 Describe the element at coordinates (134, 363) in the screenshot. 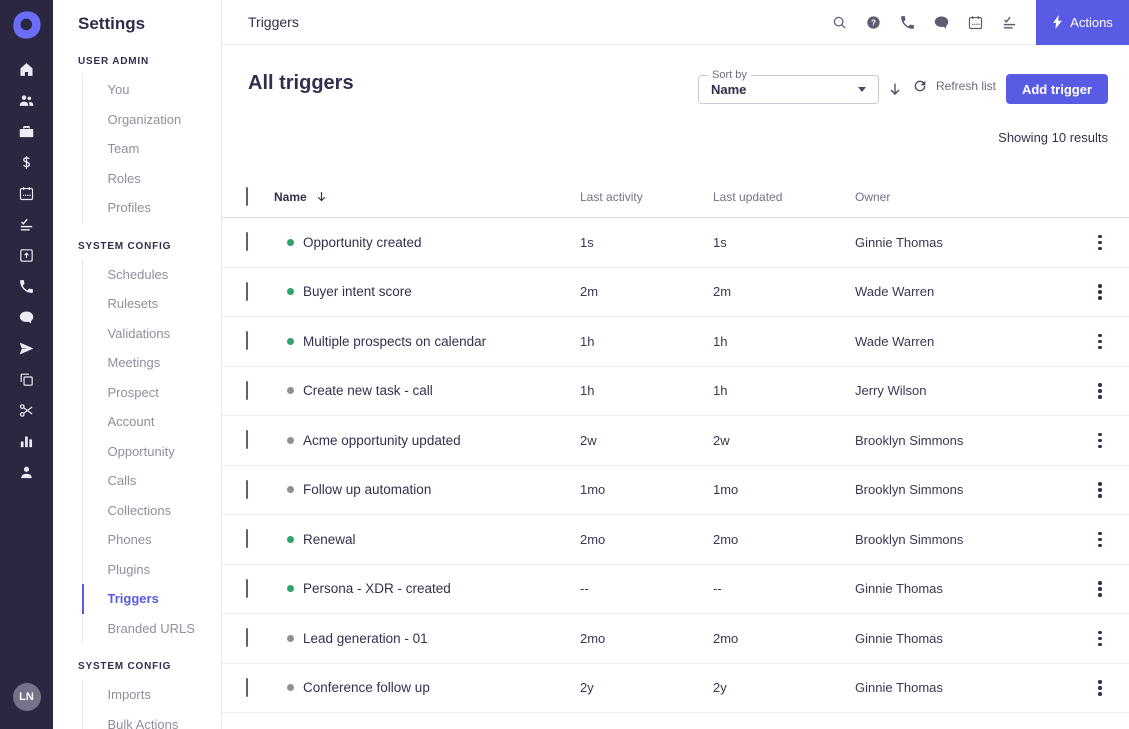

I see `sidebar-item-meetings: Meetings` at that location.